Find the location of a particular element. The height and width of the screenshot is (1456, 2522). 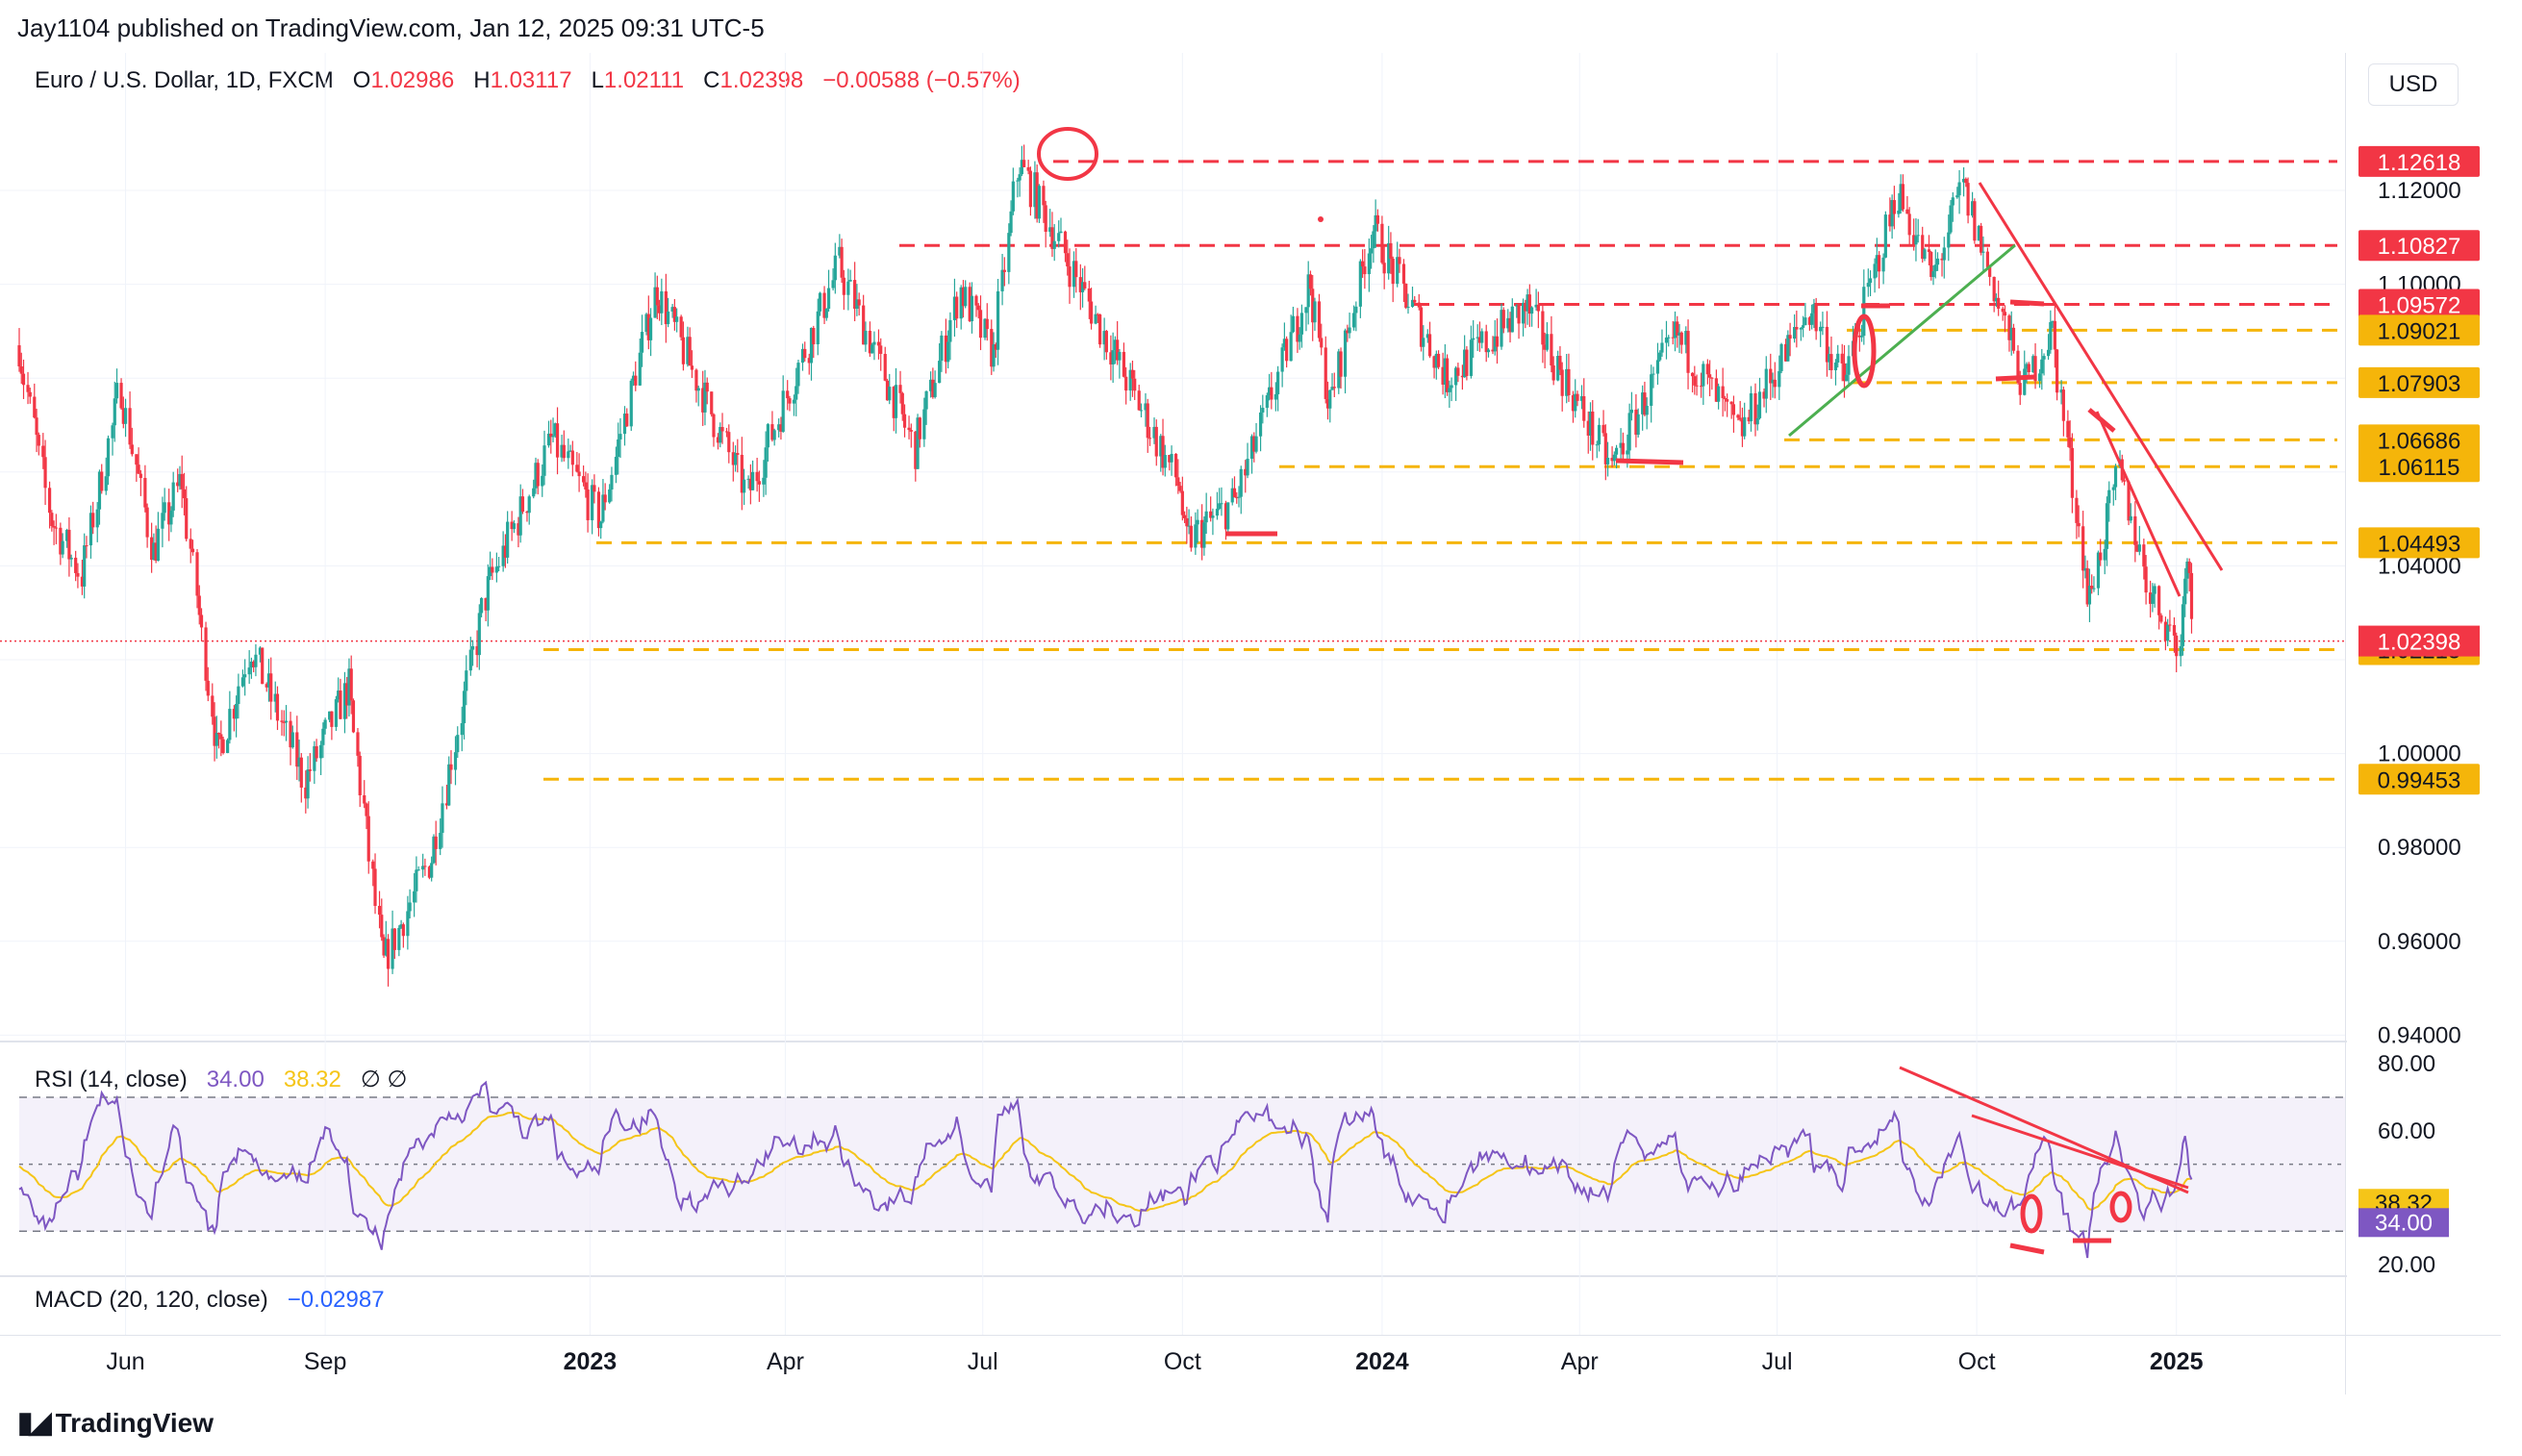

rsi-legend: RSI (14, close) 34.00 38.32 ∅ ∅ is located at coordinates (221, 1080).